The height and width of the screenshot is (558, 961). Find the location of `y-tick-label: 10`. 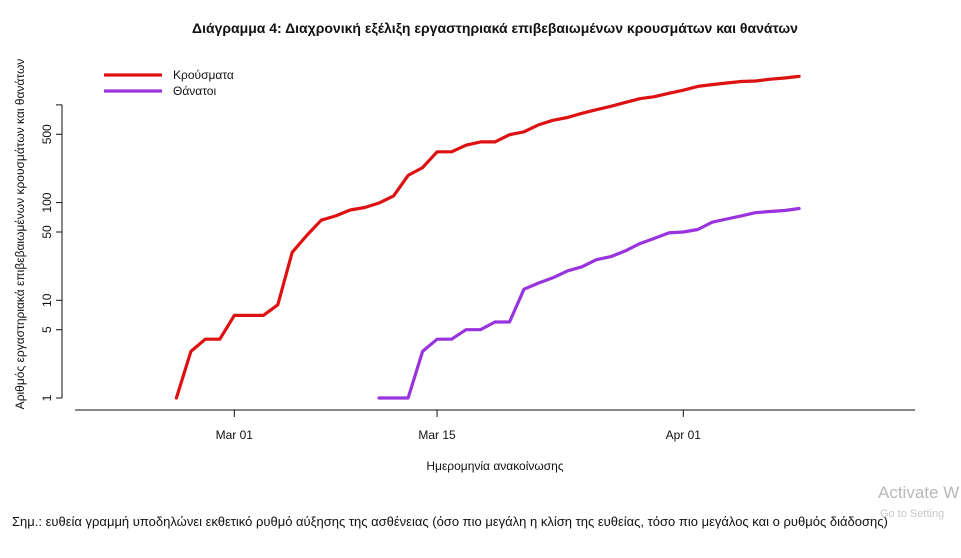

y-tick-label: 10 is located at coordinates (47, 300).